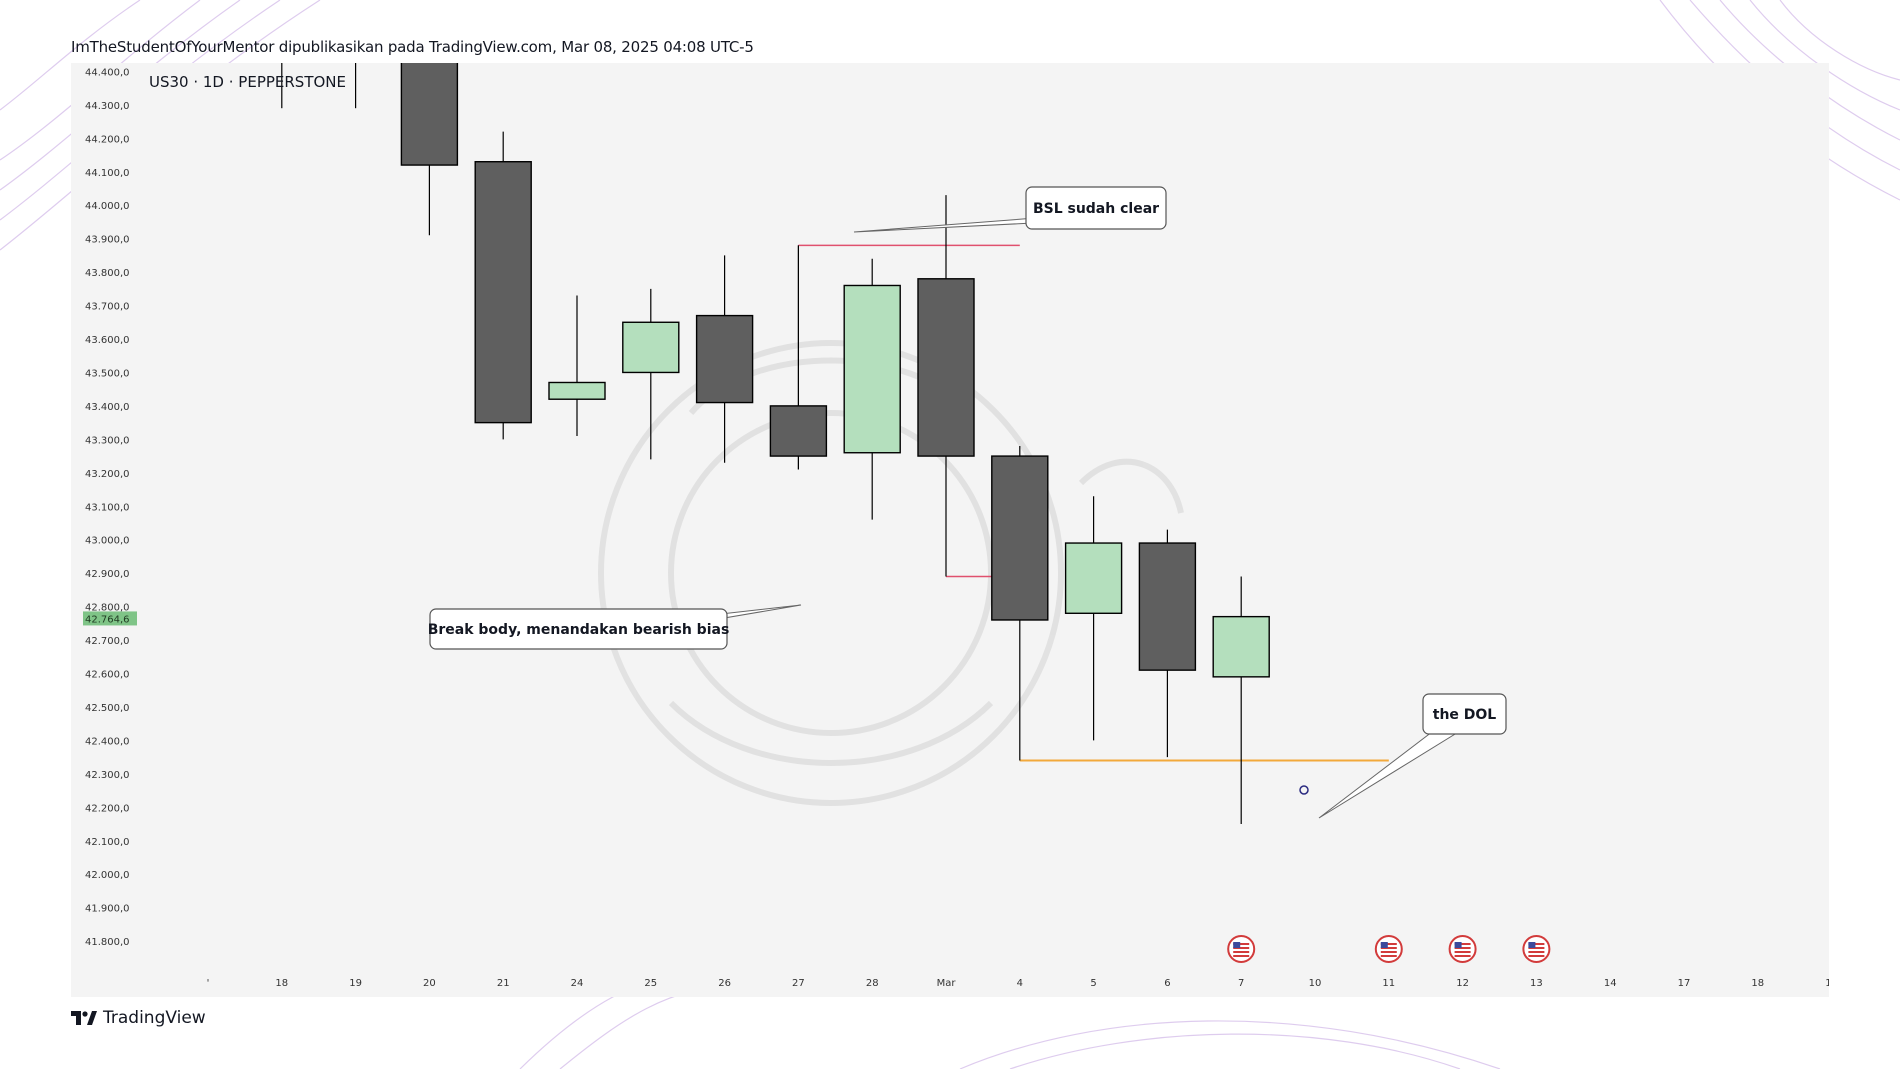  Describe the element at coordinates (107, 273) in the screenshot. I see `y-tick-label: 43.800,0` at that location.